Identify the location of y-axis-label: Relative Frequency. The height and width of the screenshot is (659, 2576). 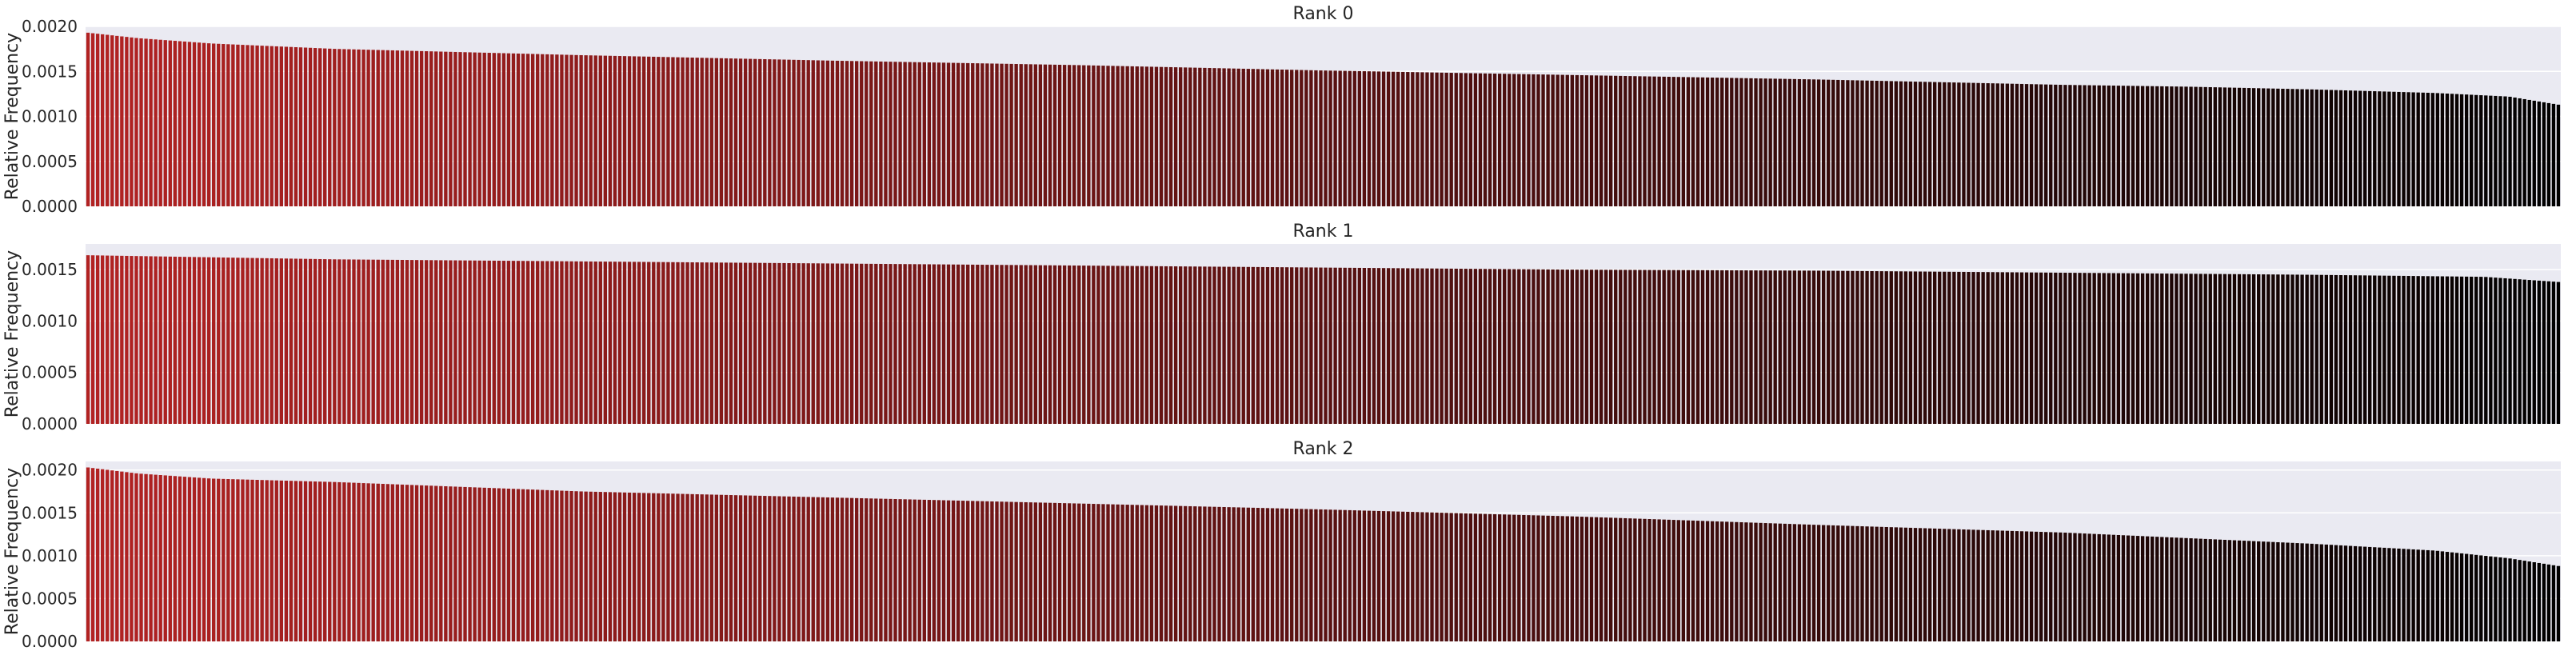
(12, 551).